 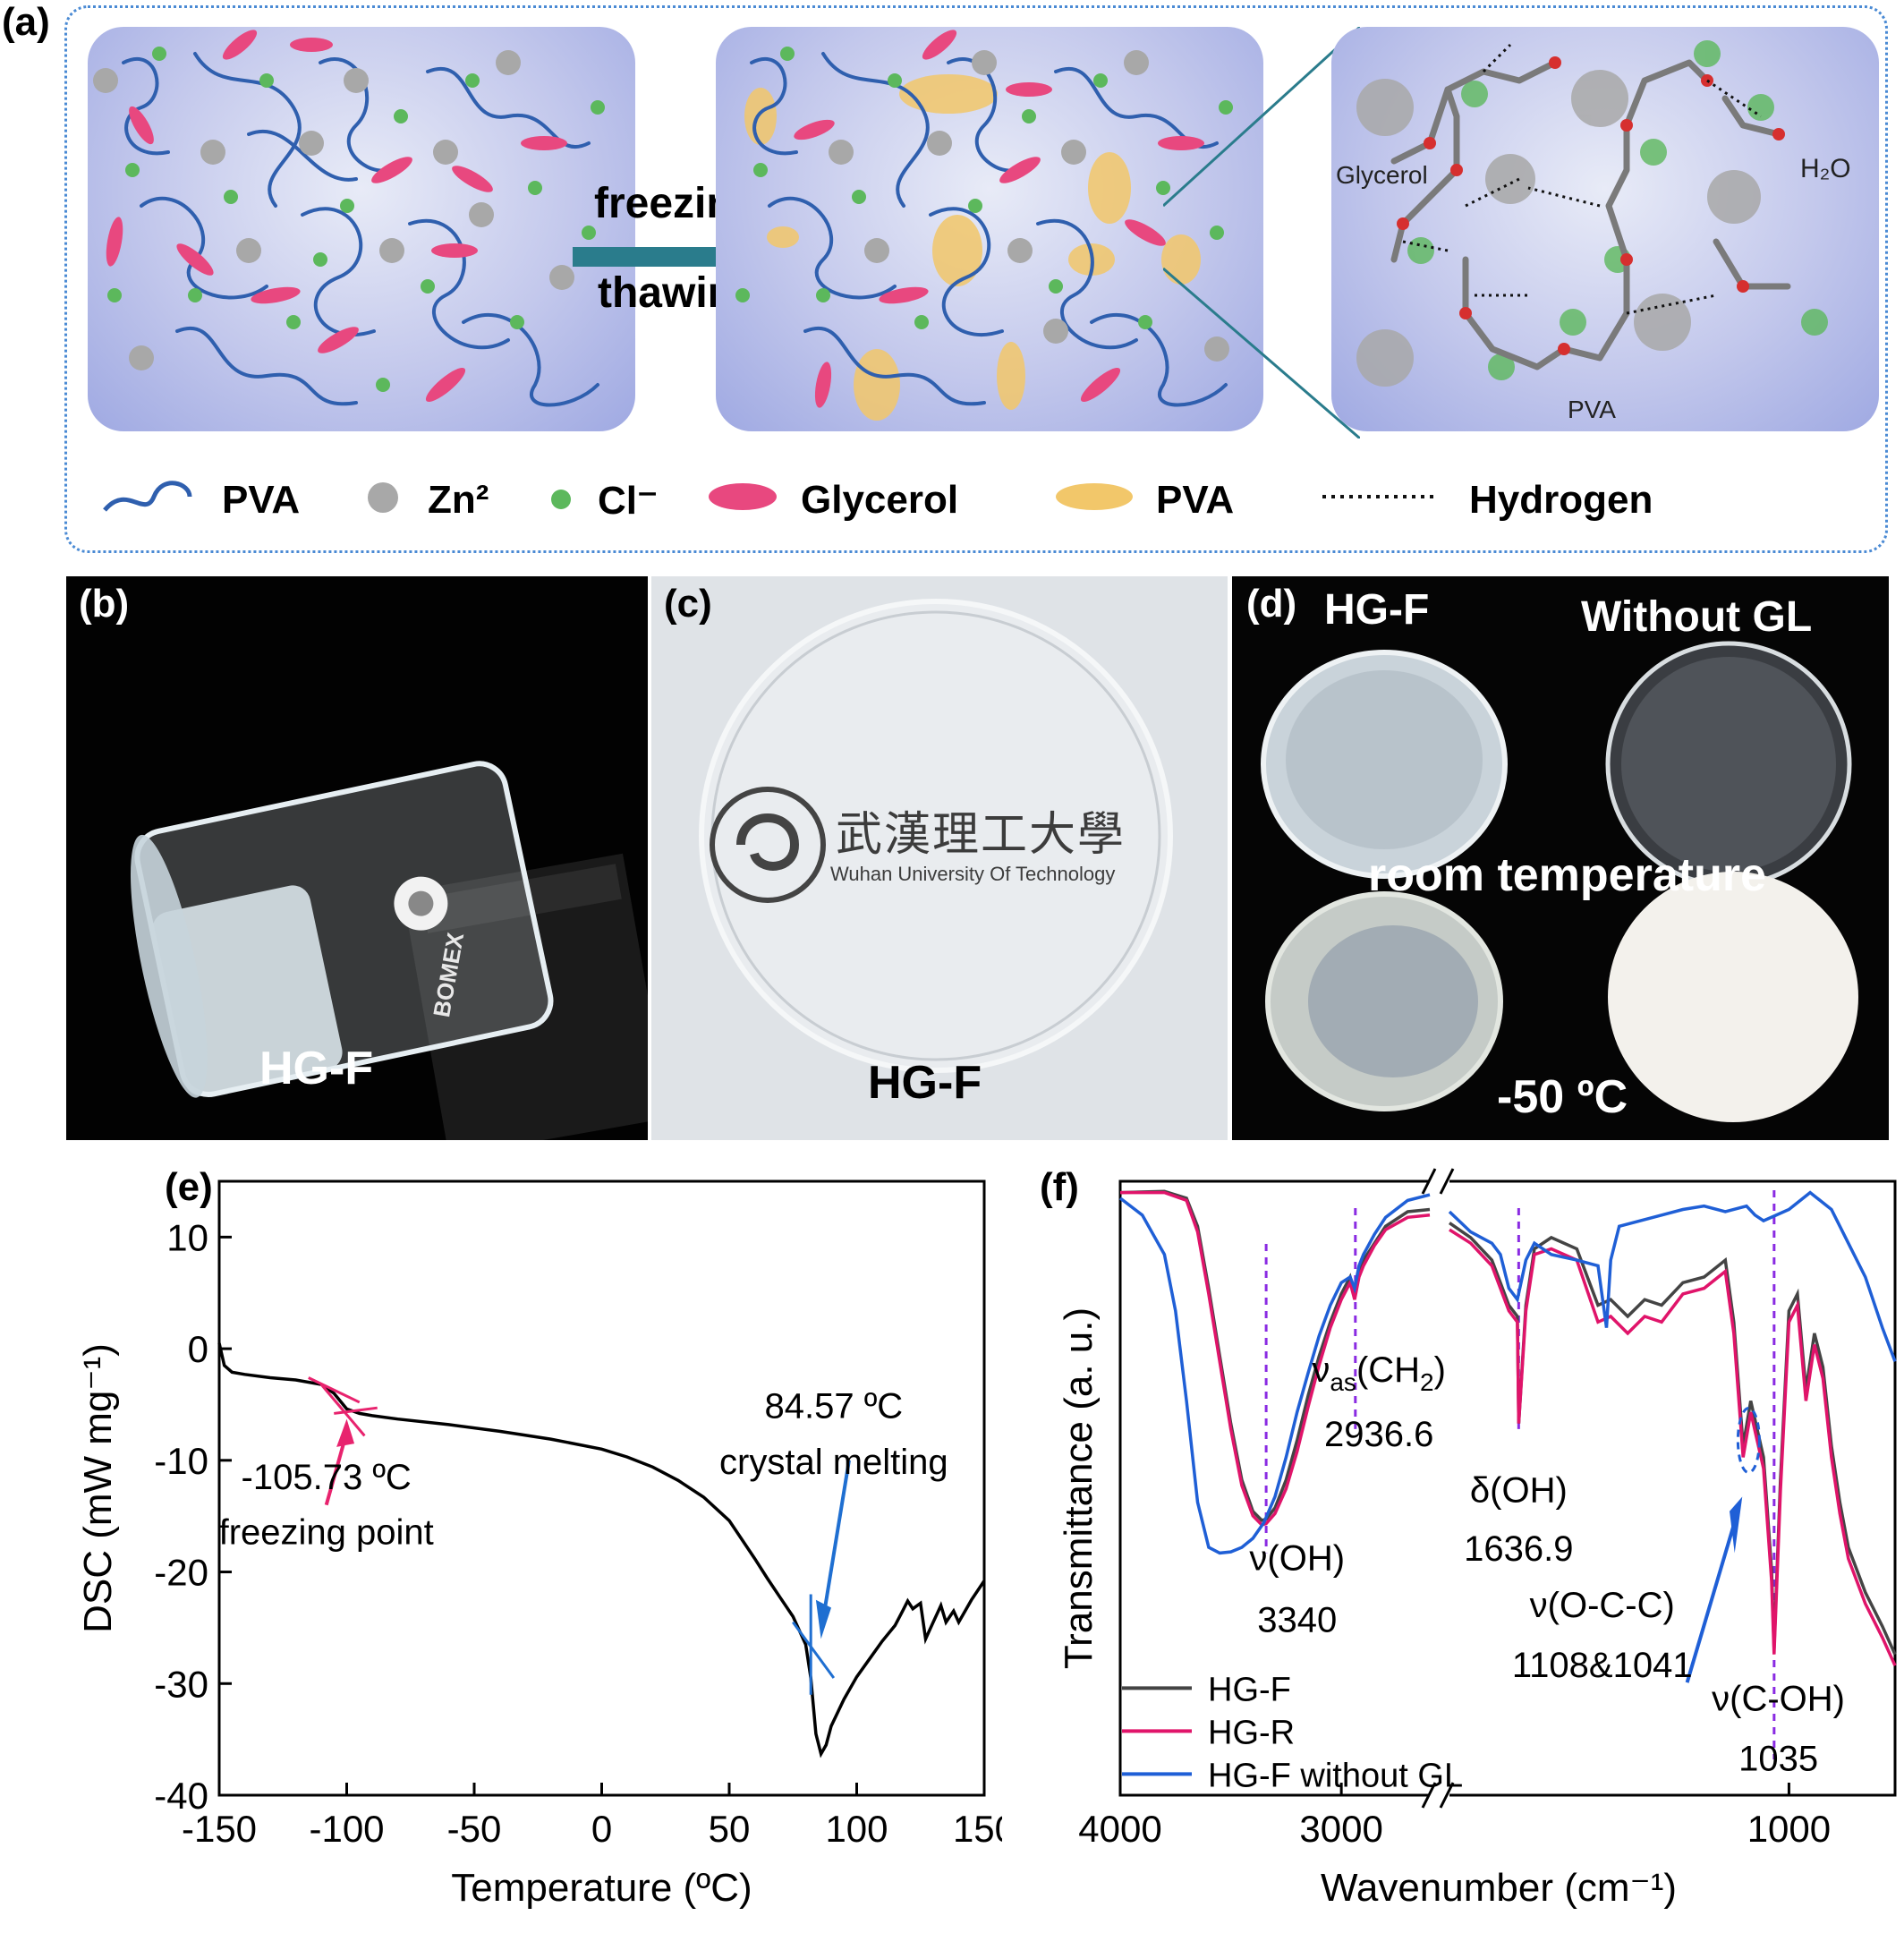 What do you see at coordinates (1321, 1370) in the screenshot?
I see `annotation-vch2-part: ν` at bounding box center [1321, 1370].